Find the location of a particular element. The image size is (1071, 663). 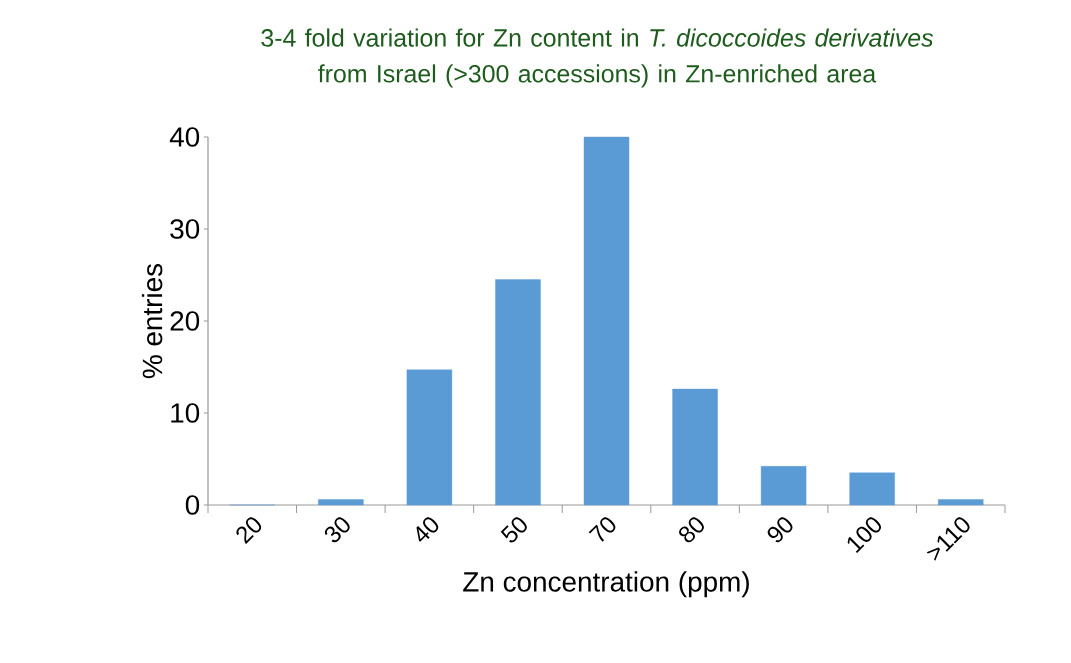

y-tick-label: 30 is located at coordinates (185, 229).